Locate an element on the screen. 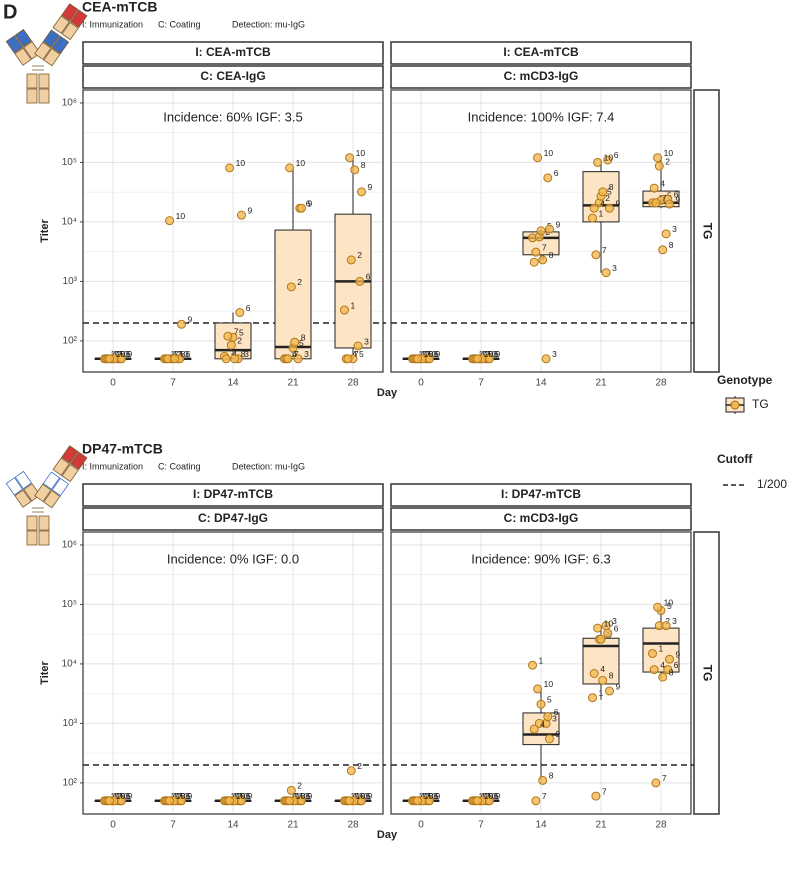 The image size is (800, 870). x-tick-label: 7 is located at coordinates (173, 825).